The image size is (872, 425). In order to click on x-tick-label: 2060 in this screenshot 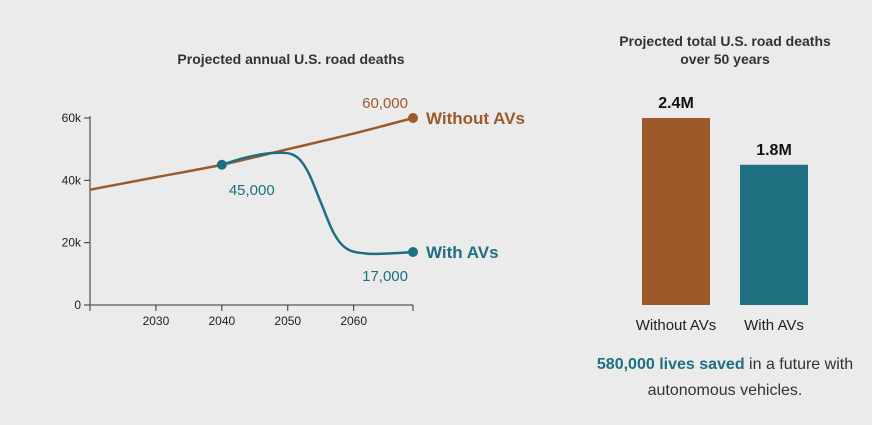, I will do `click(353, 321)`.